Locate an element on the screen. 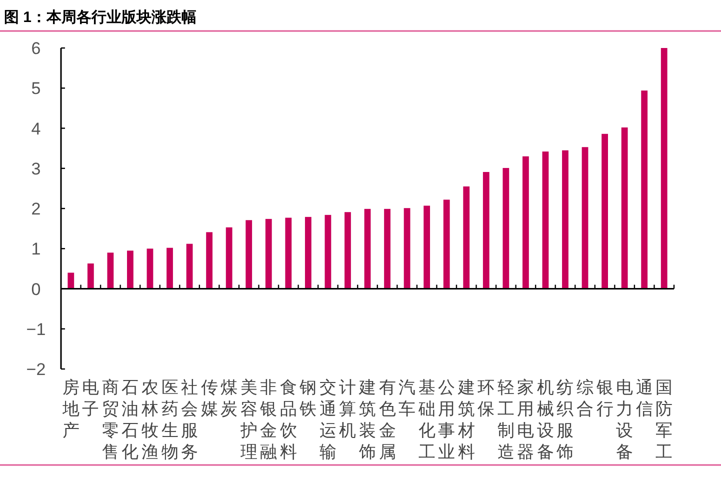 Image resolution: width=721 pixels, height=498 pixels. xtick: 建筑材料 is located at coordinates (466, 420).